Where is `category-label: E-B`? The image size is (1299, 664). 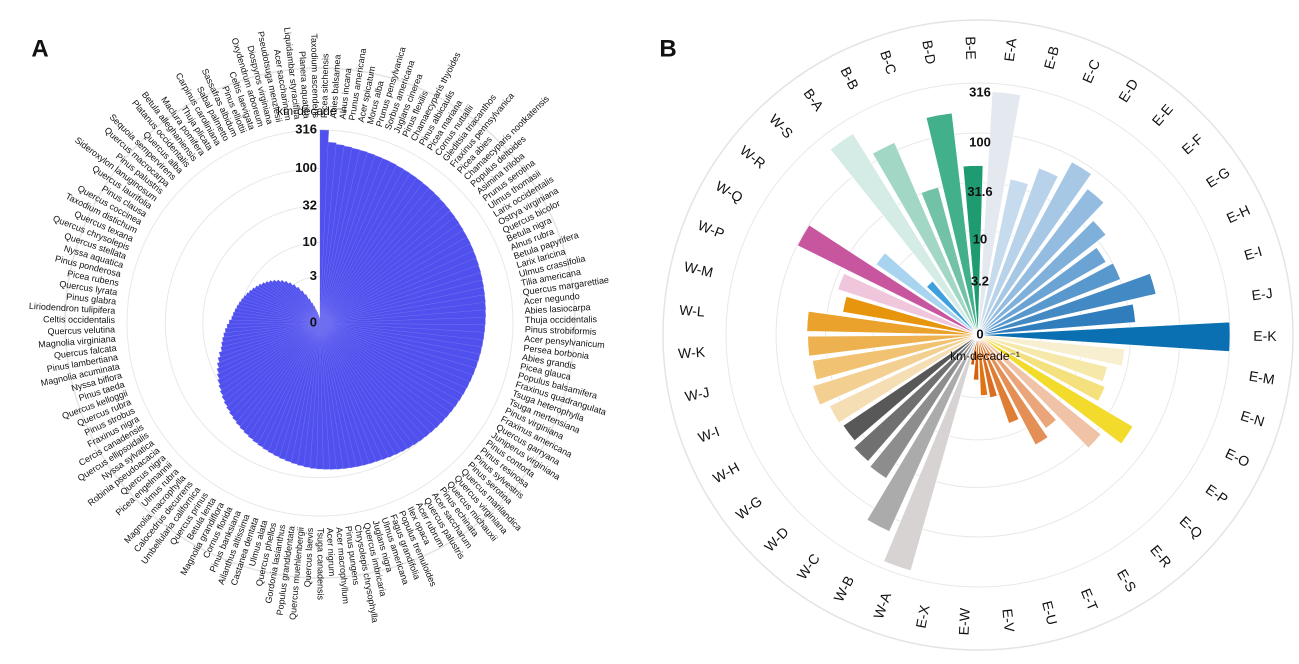 category-label: E-B is located at coordinates (1052, 57).